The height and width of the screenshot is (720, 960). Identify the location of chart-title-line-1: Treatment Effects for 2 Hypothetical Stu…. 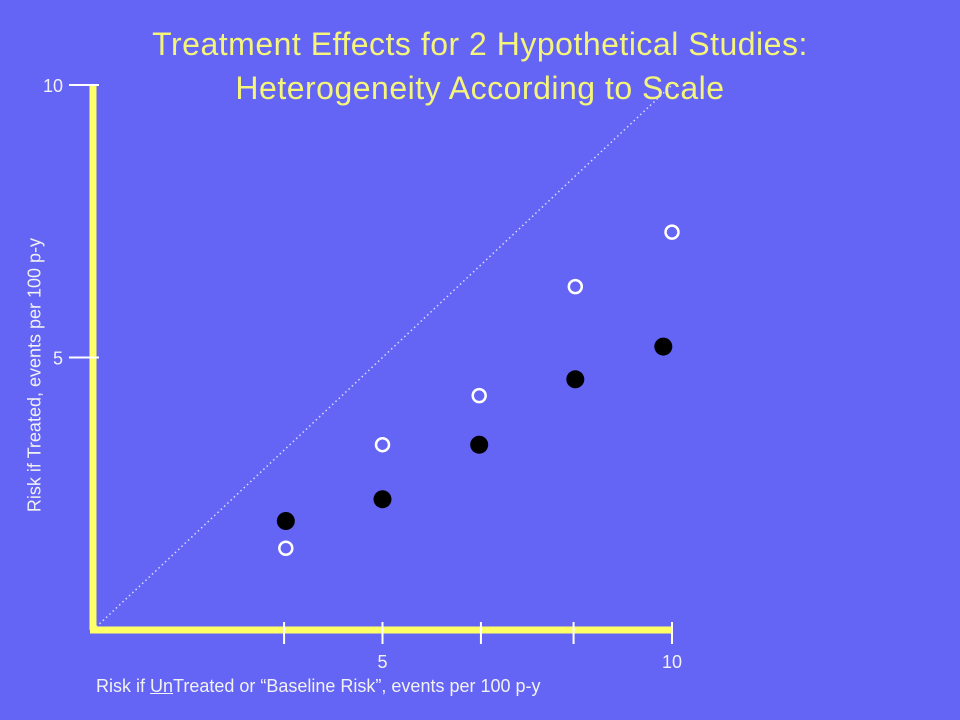
(480, 44).